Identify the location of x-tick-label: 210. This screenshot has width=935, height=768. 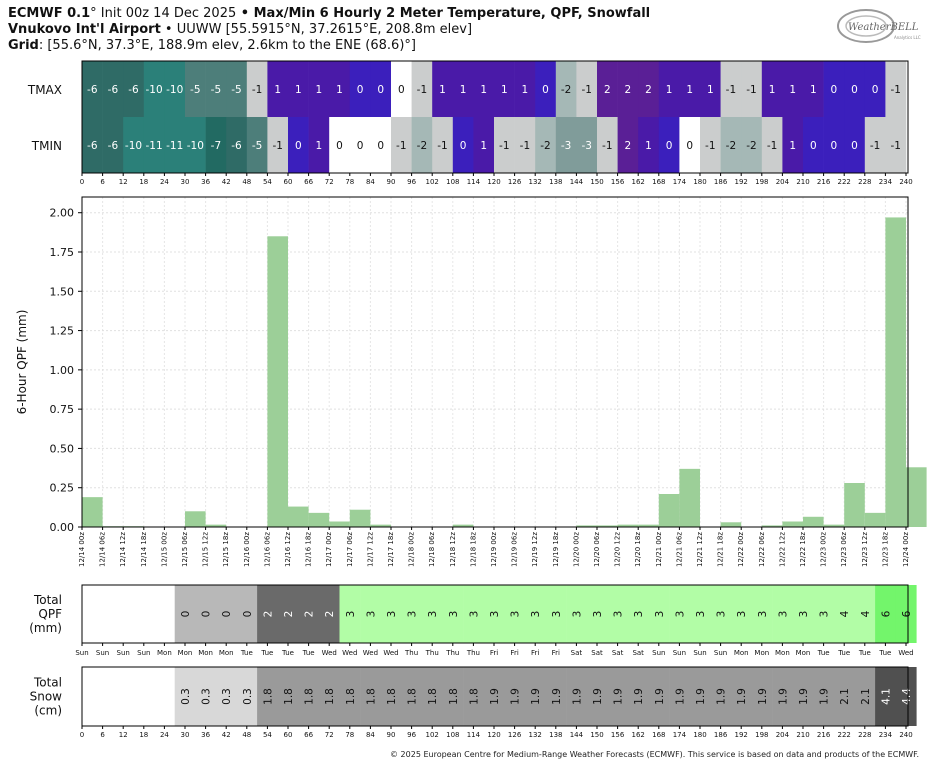
(802, 735).